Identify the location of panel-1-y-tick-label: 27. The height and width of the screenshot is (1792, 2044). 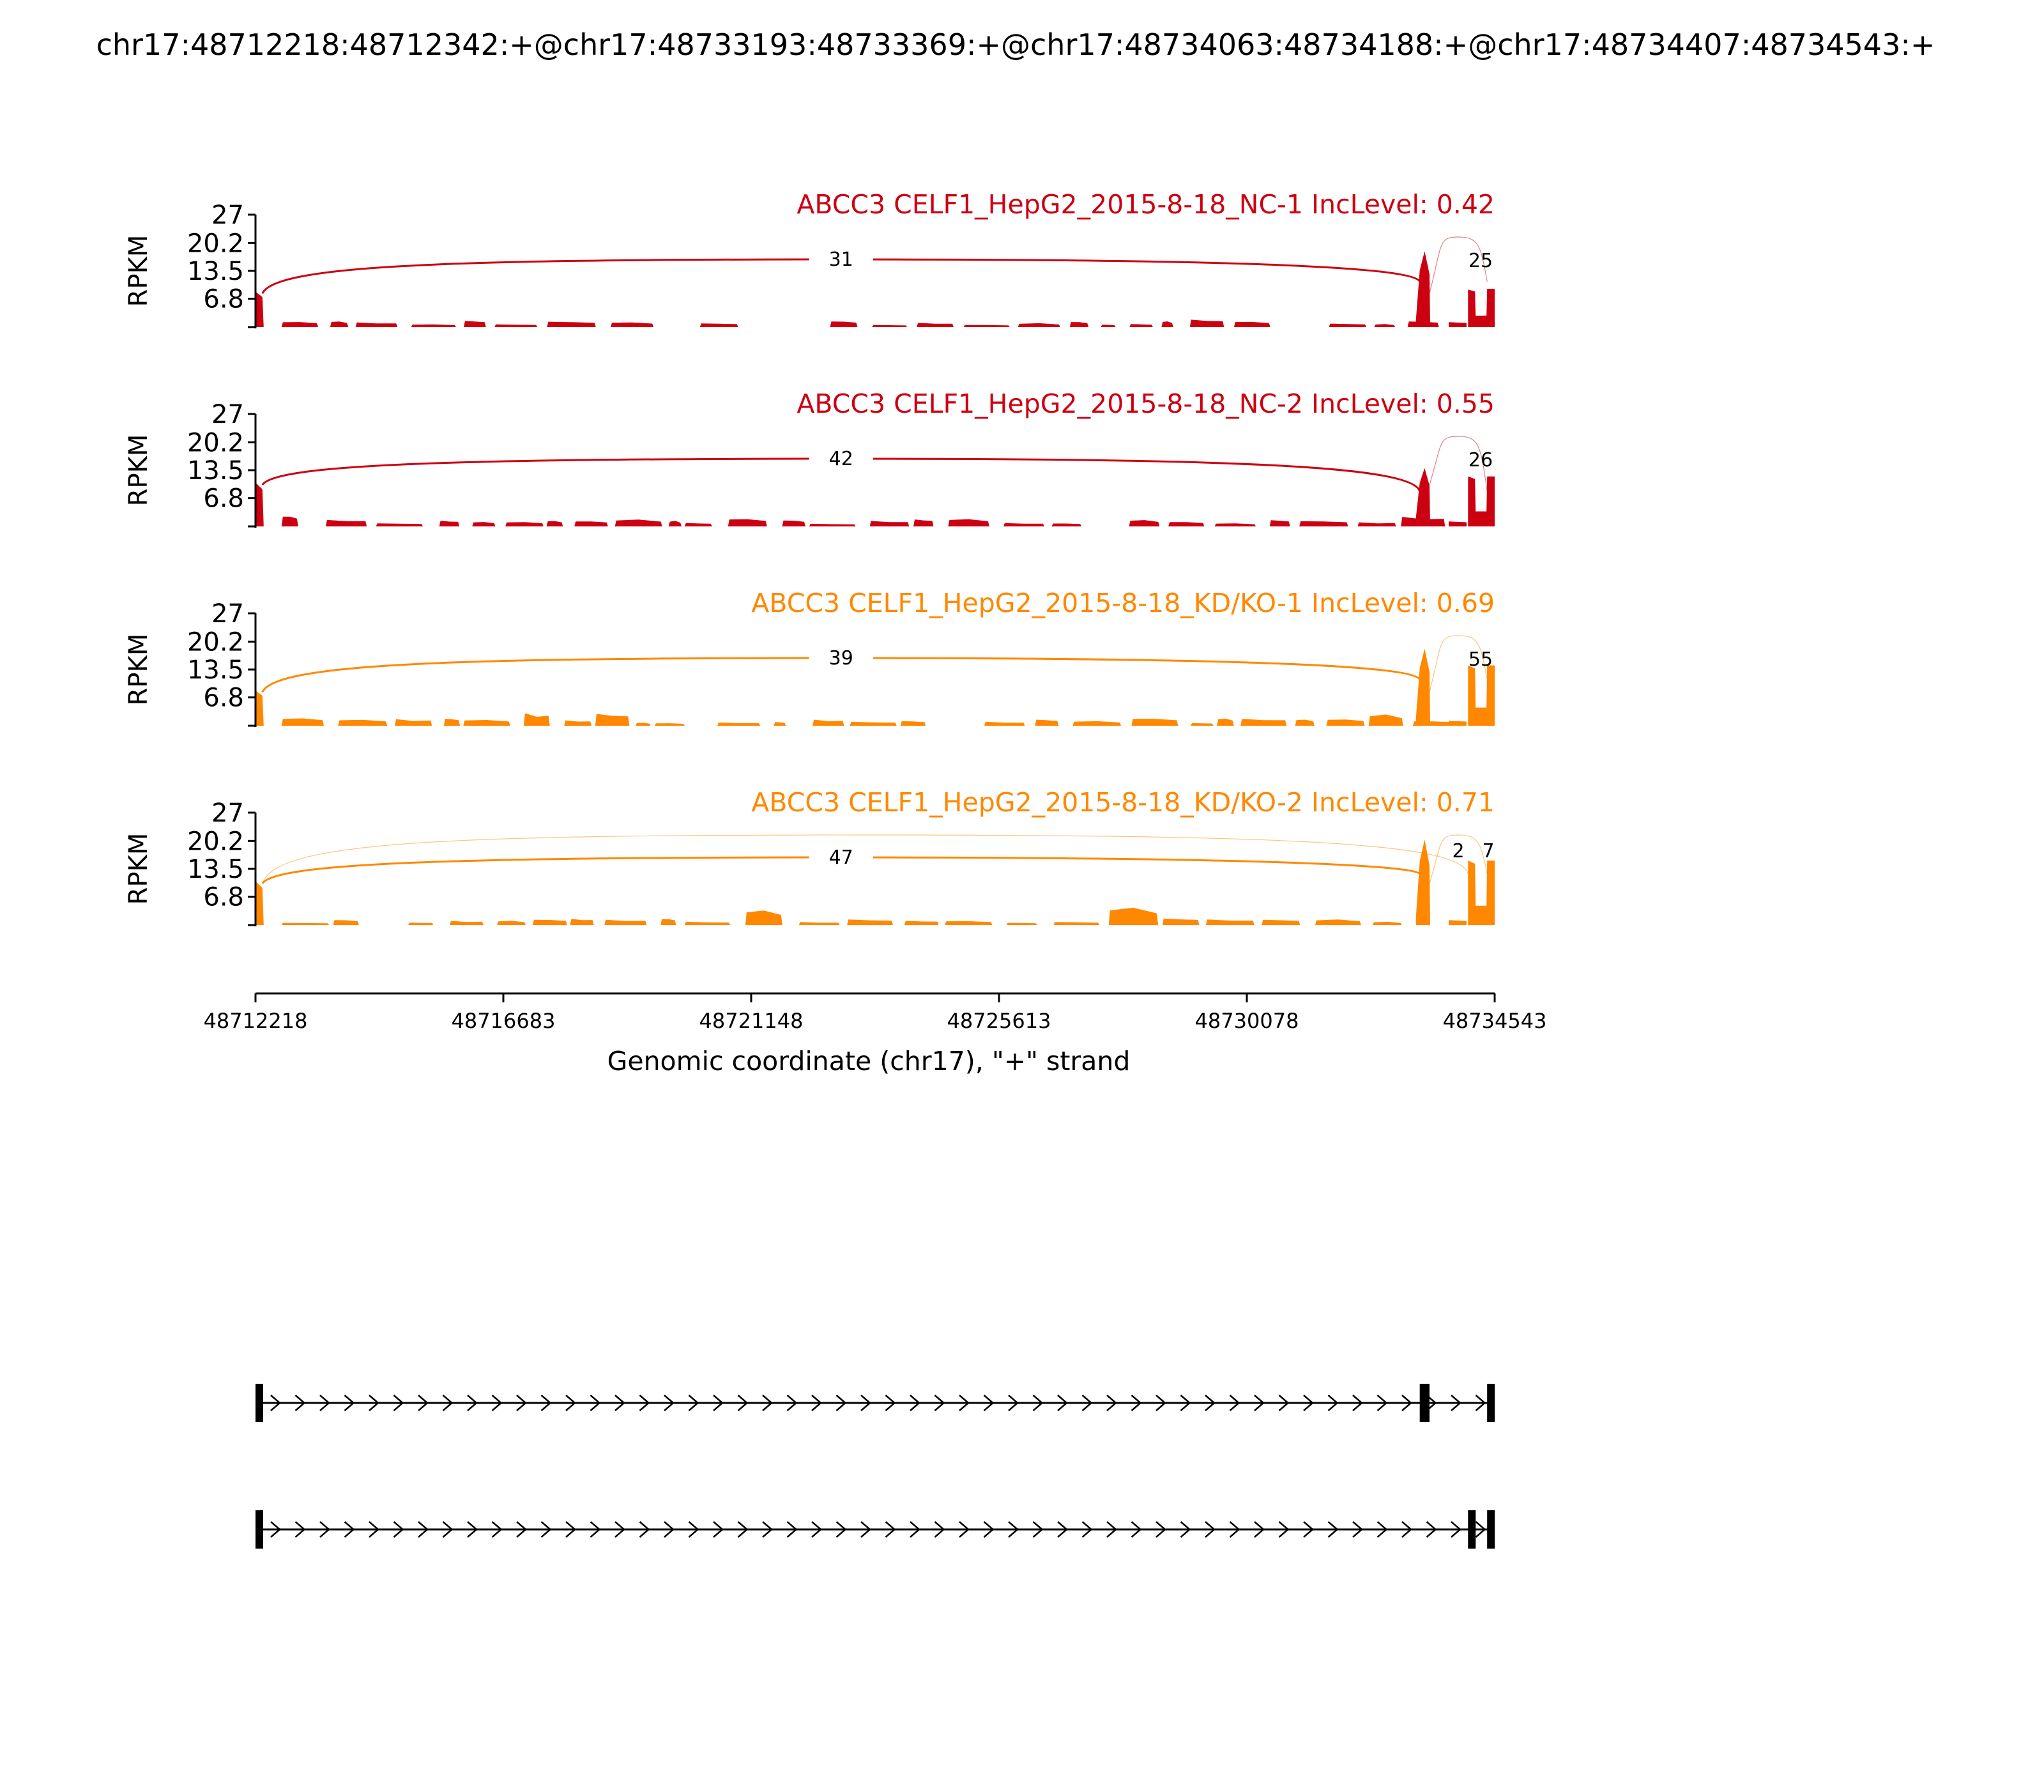
(227, 216).